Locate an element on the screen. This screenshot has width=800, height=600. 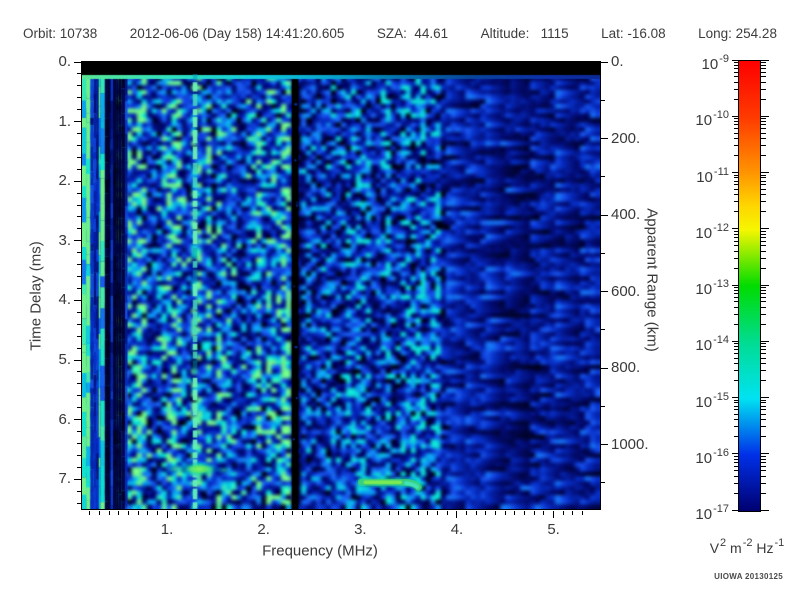
y-right-tick-label: 0. is located at coordinates (617, 61).